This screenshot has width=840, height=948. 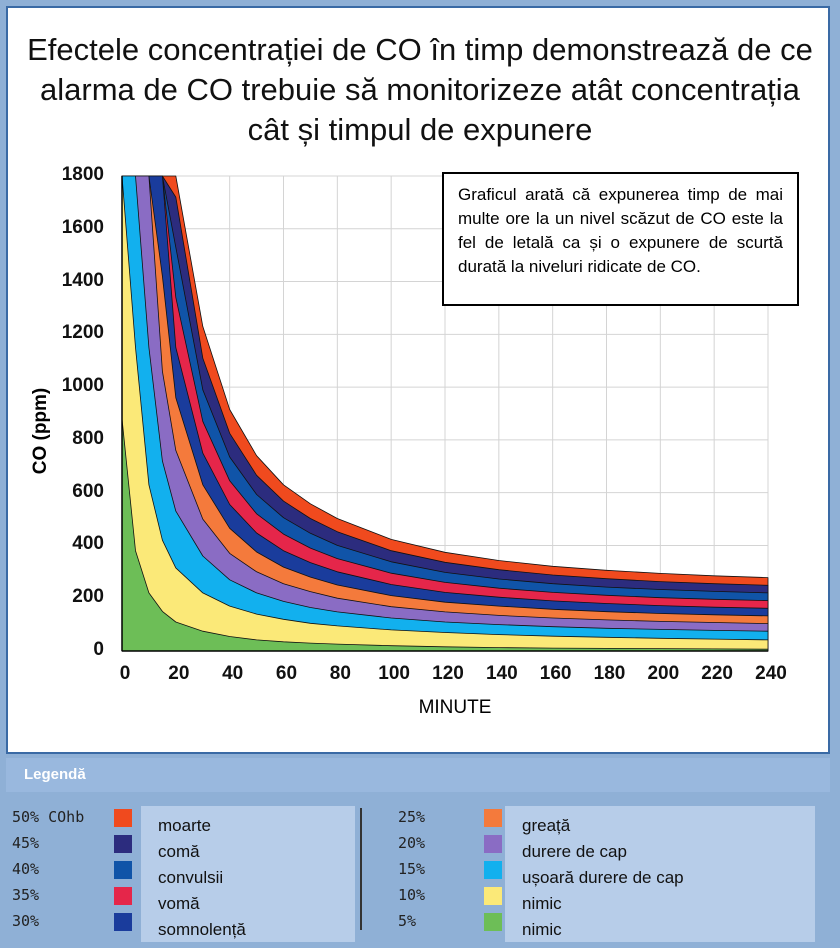 I want to click on y-tick-label: 1600, so click(x=82, y=227).